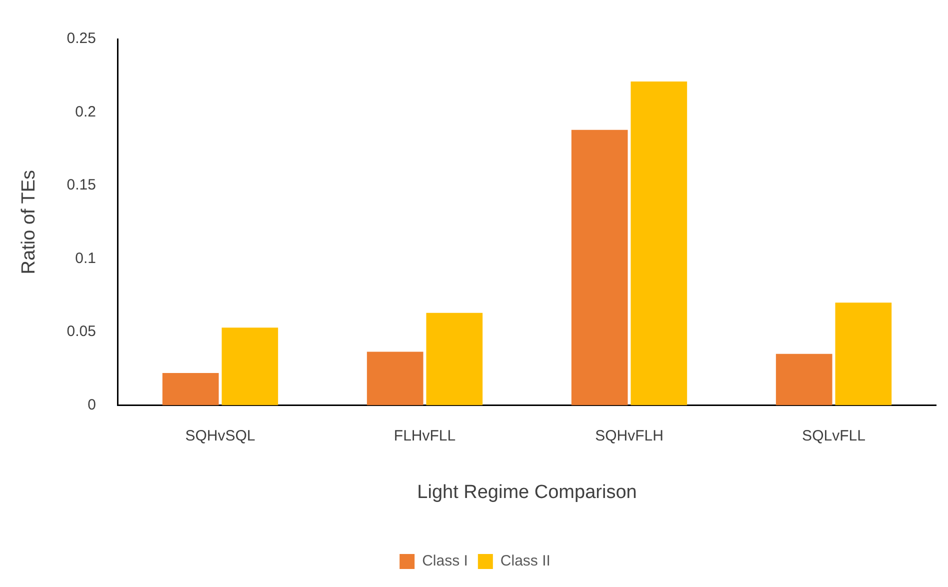 The image size is (948, 587). What do you see at coordinates (85, 111) in the screenshot?
I see `y-tick-label: 0.2` at bounding box center [85, 111].